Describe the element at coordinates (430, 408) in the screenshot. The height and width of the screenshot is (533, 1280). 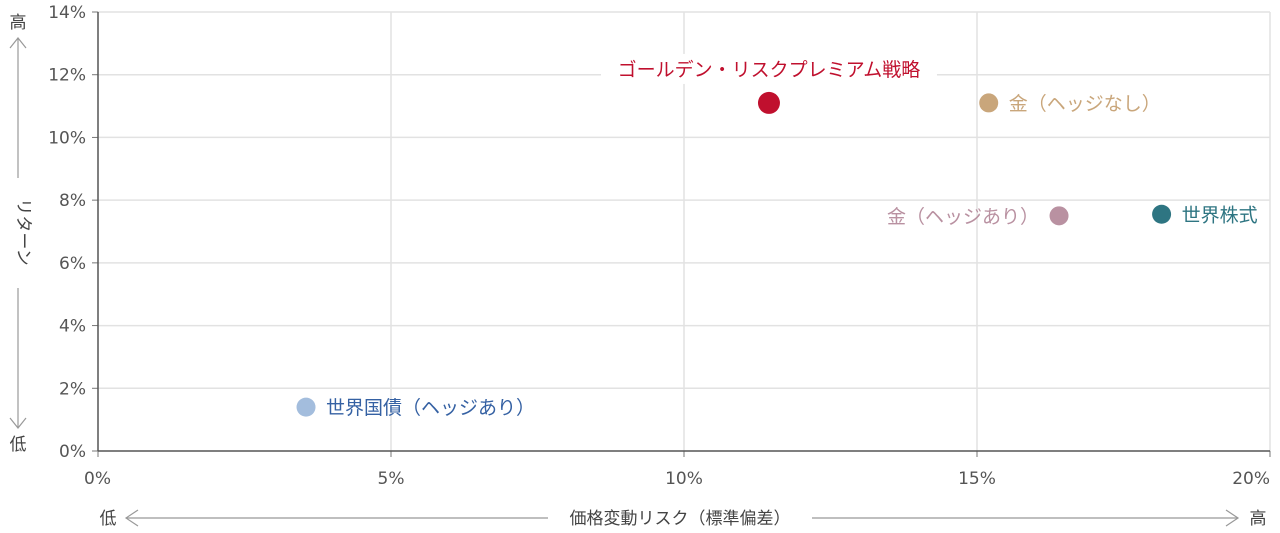
I see `point-label: 世界国債（ヘッジあり）` at that location.